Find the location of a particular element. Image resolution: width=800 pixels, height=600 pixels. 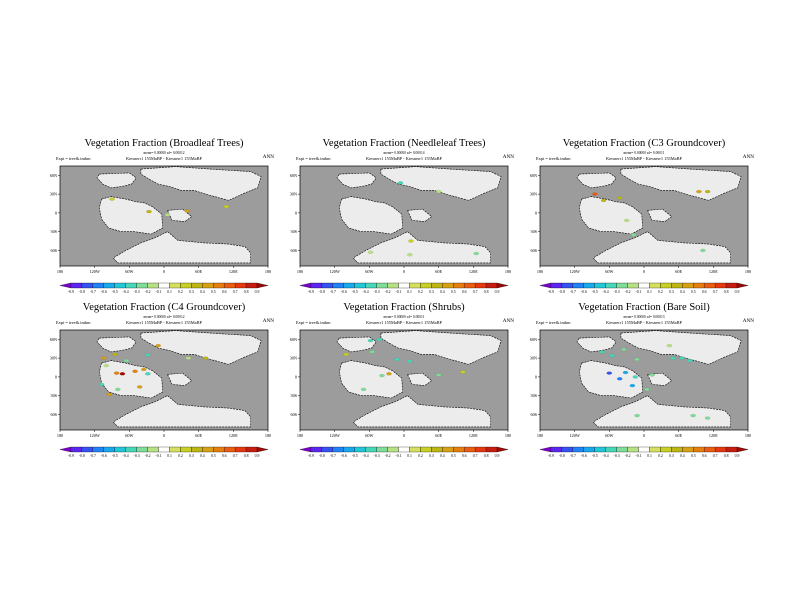

y-tick-label: 30S is located at coordinates (53, 395).